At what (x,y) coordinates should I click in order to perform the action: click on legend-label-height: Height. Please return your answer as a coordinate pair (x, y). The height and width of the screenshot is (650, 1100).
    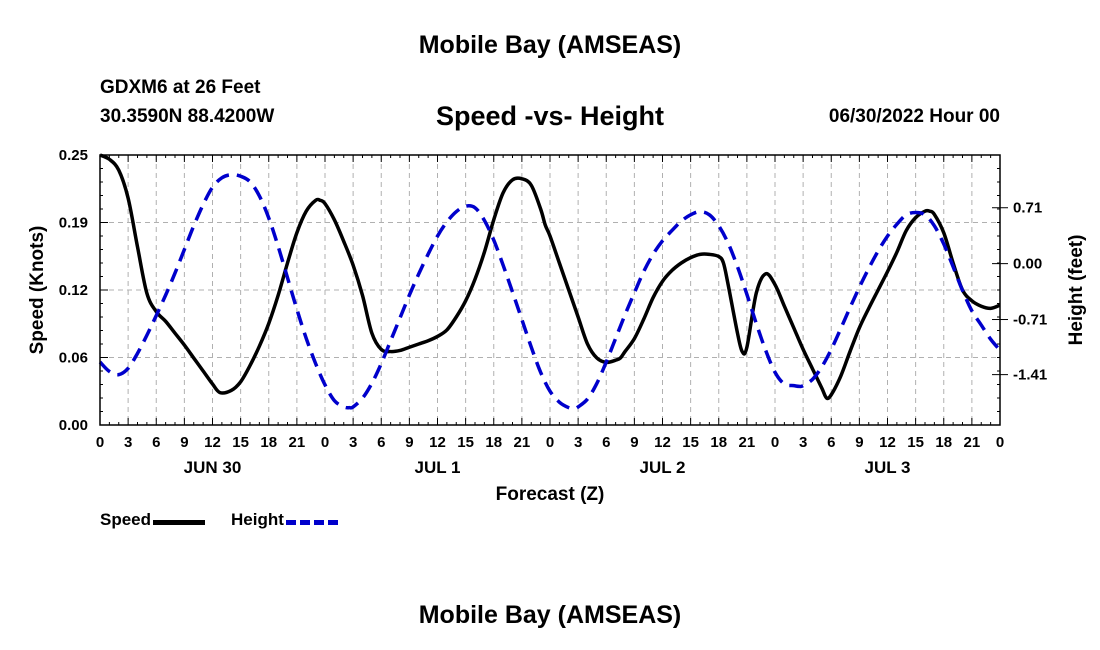
    Looking at the image, I should click on (257, 519).